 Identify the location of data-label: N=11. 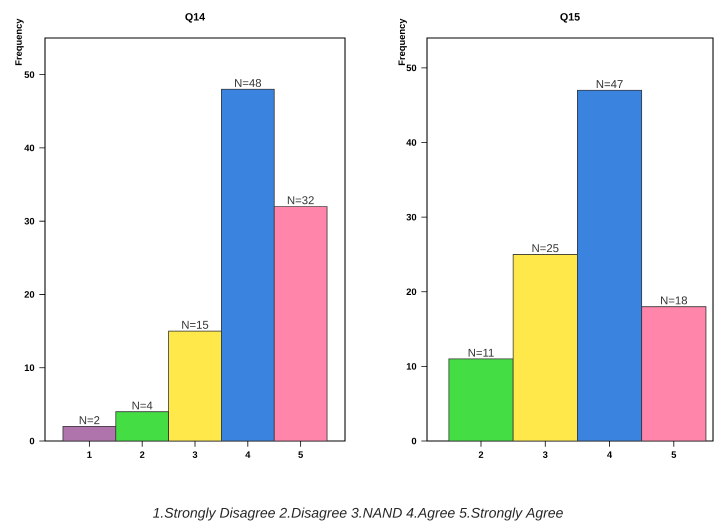
(481, 352).